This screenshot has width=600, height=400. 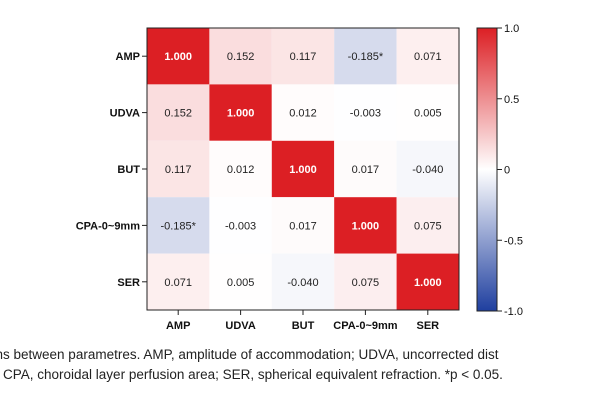 I want to click on column-label: UDVA, so click(x=240, y=326).